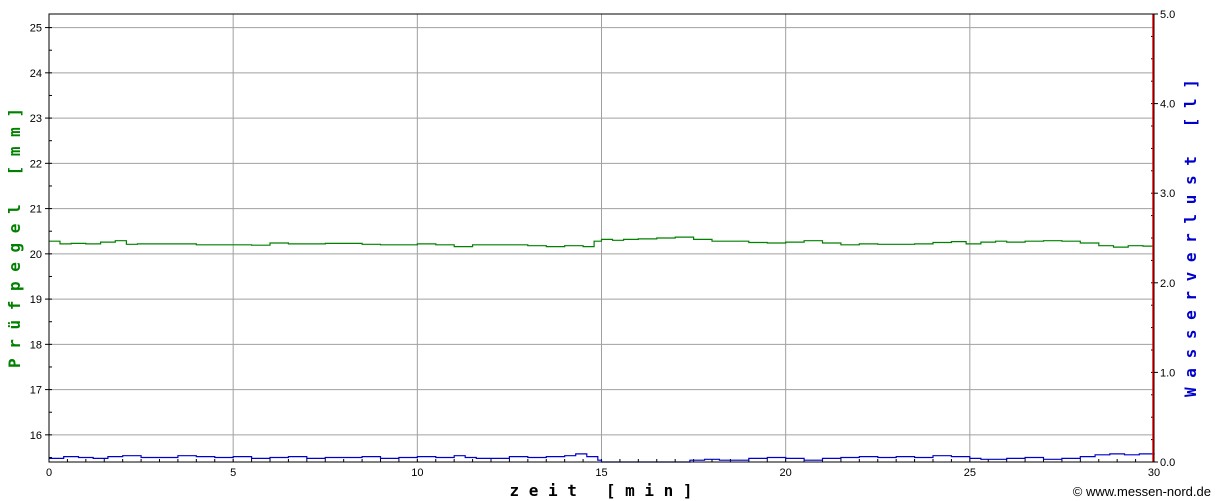 The width and height of the screenshot is (1217, 501). Describe the element at coordinates (36, 74) in the screenshot. I see `y-left-tick-label: 24` at that location.